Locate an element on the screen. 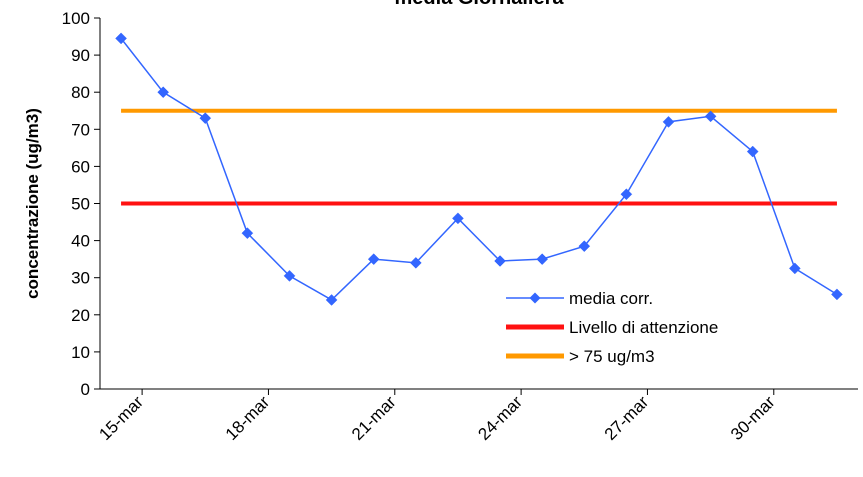  legend-label: > 75 ug/m3 is located at coordinates (612, 356).